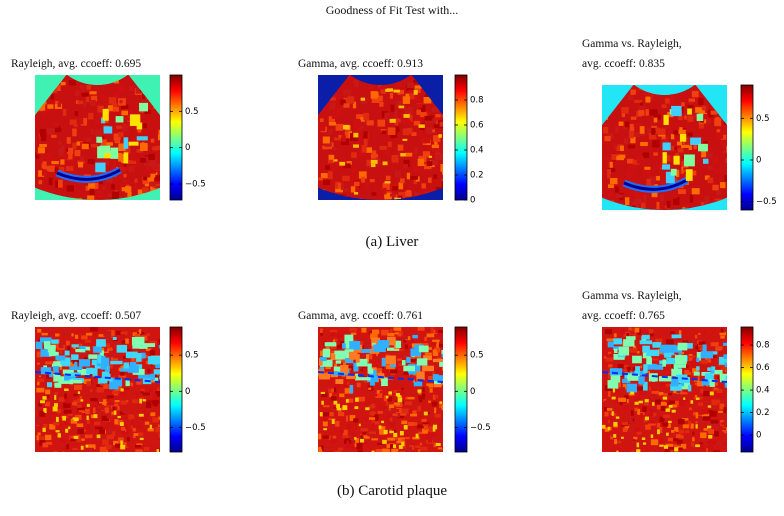 The image size is (784, 516). I want to click on panel-title: Gamma vs. Rayleigh,, so click(632, 44).